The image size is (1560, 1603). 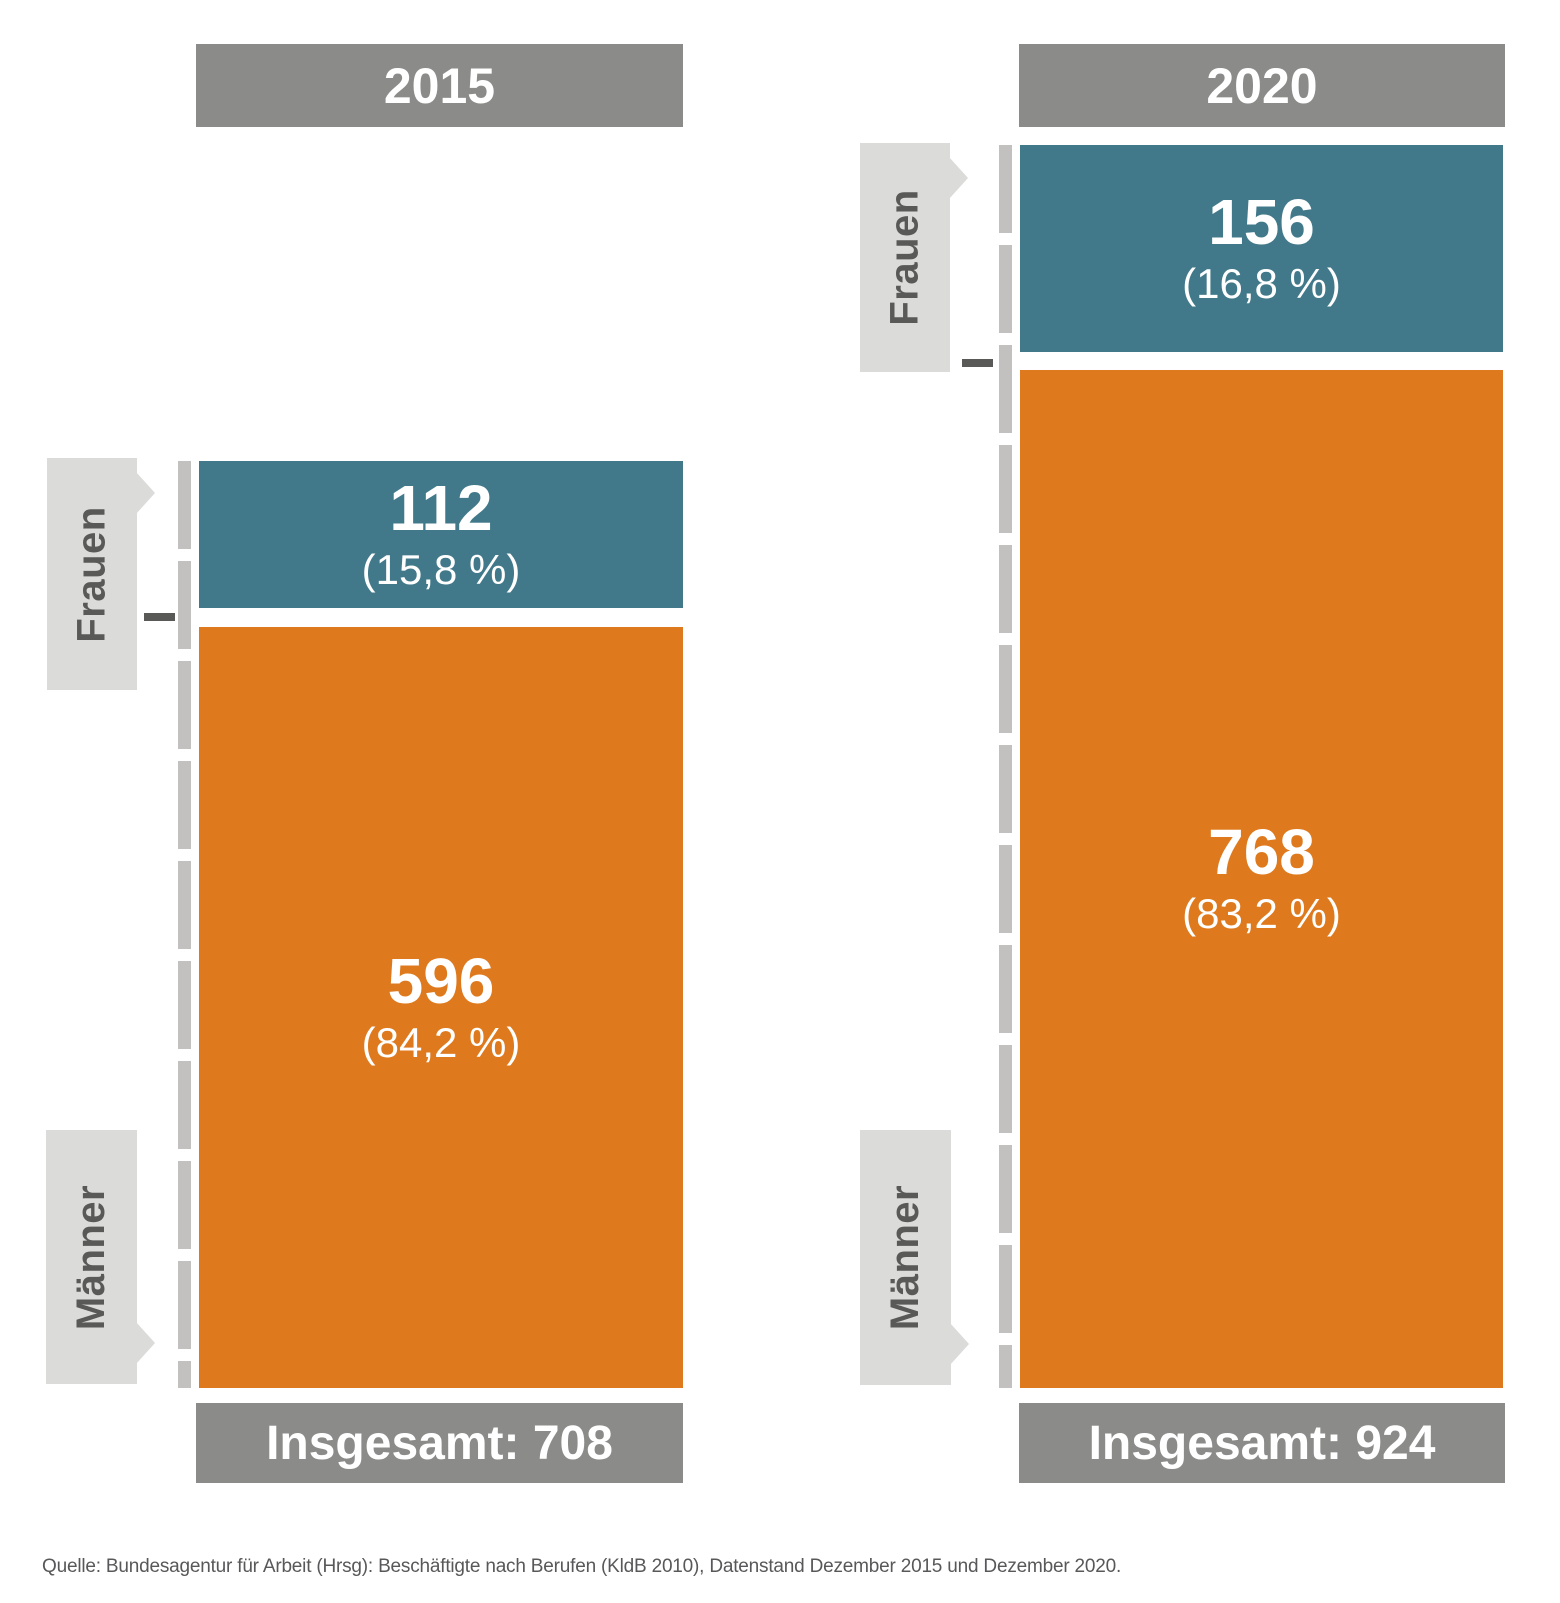 I want to click on chart-2020-maenner-callout-label: Männer, so click(x=905, y=1257).